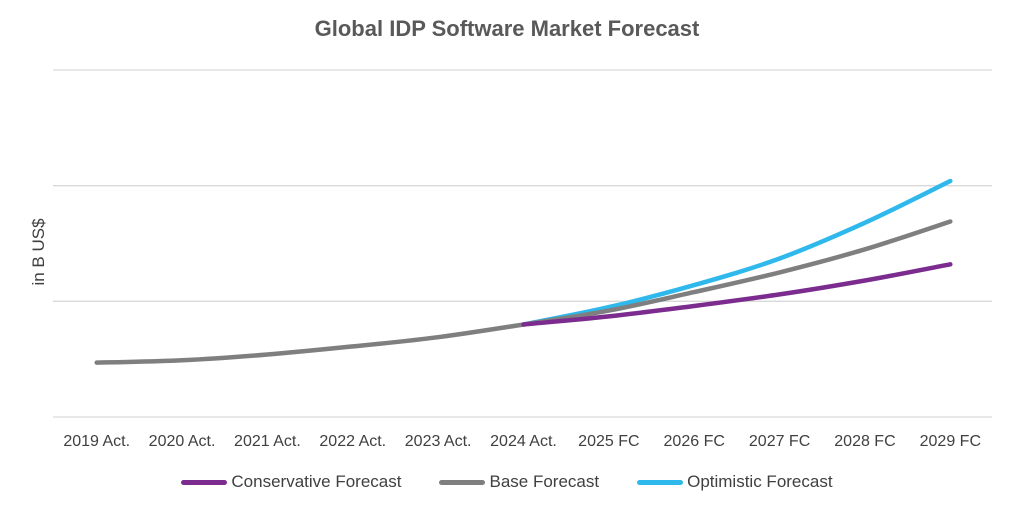  Describe the element at coordinates (950, 441) in the screenshot. I see `x-tick-label: 2029 FC` at that location.